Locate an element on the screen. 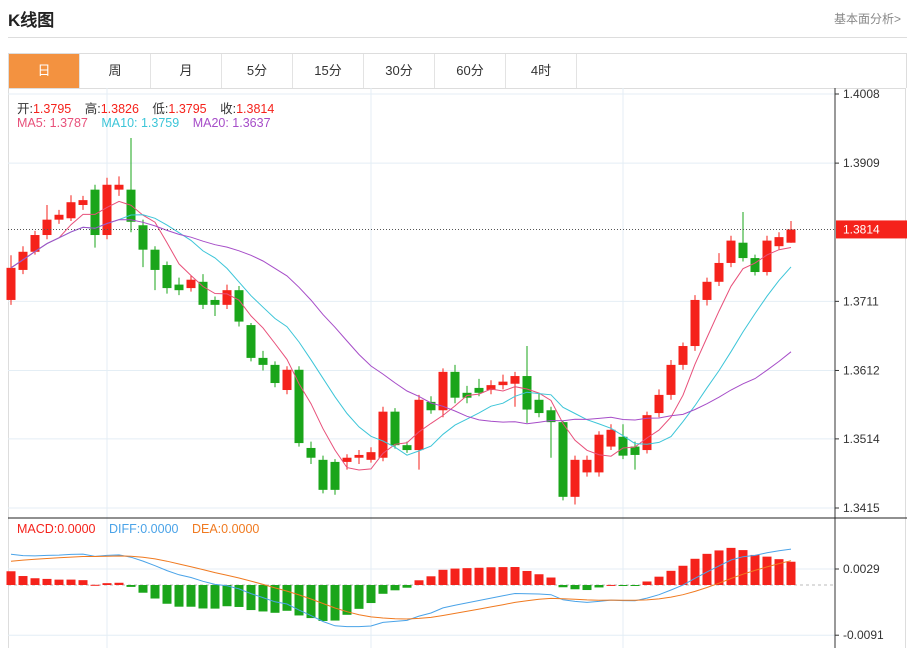 The width and height of the screenshot is (907, 648). diff-value: DIFF:0.0000 is located at coordinates (144, 529).